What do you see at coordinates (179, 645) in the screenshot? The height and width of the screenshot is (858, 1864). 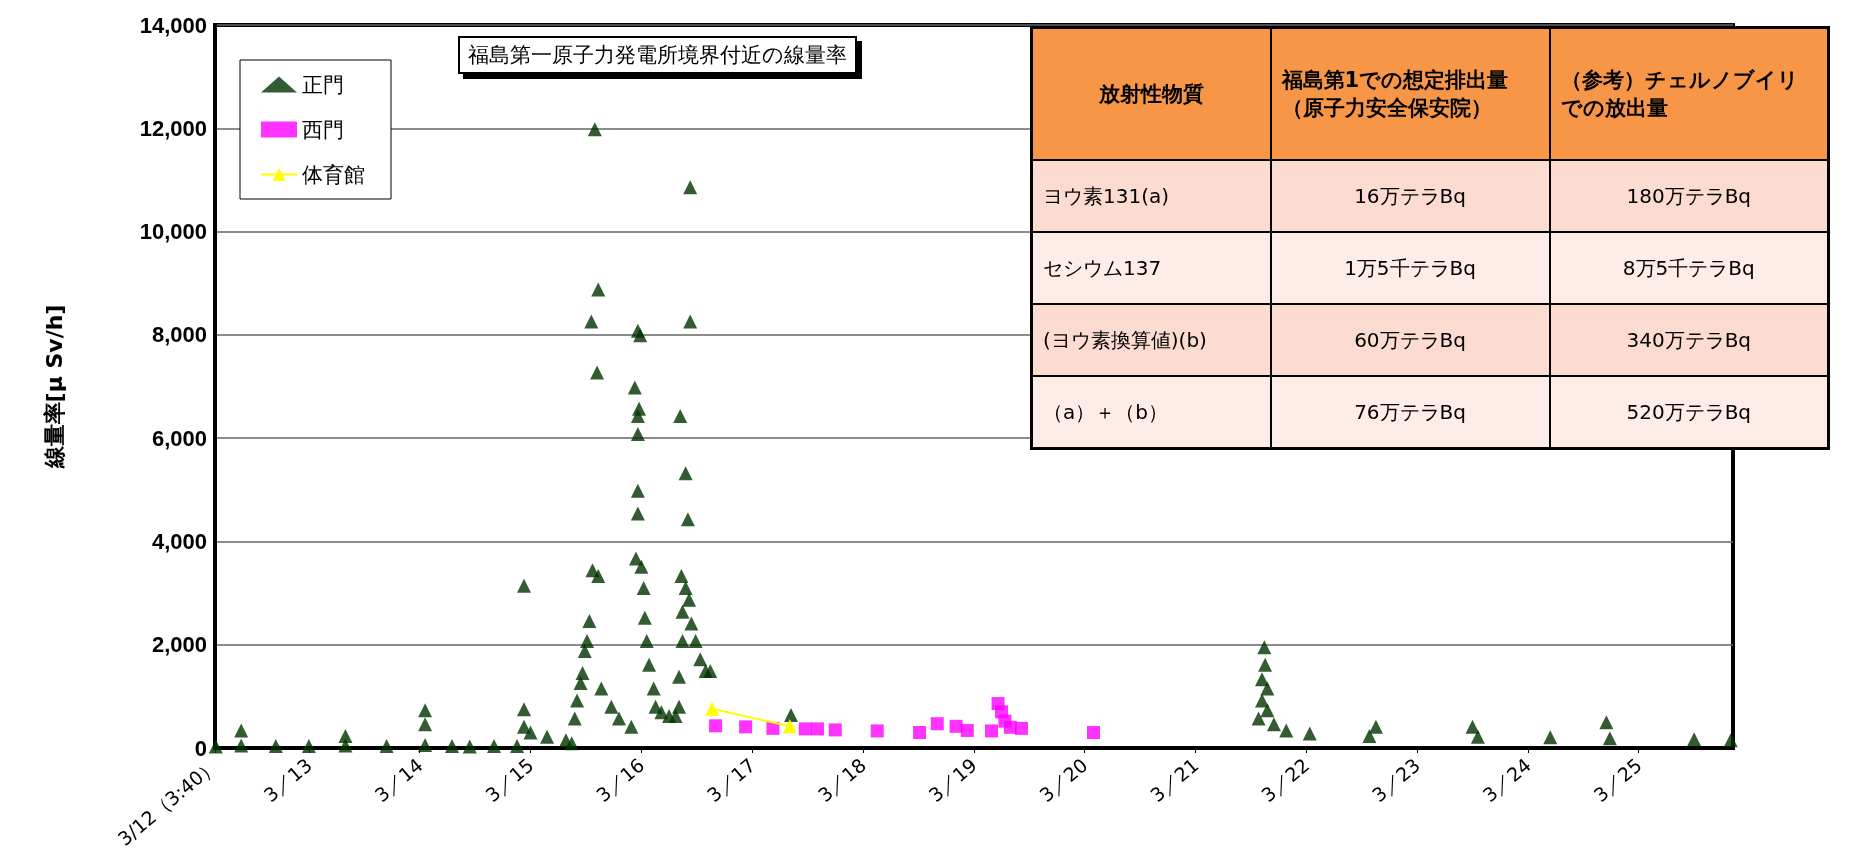 I see `y-tick-label: 2,000` at bounding box center [179, 645].